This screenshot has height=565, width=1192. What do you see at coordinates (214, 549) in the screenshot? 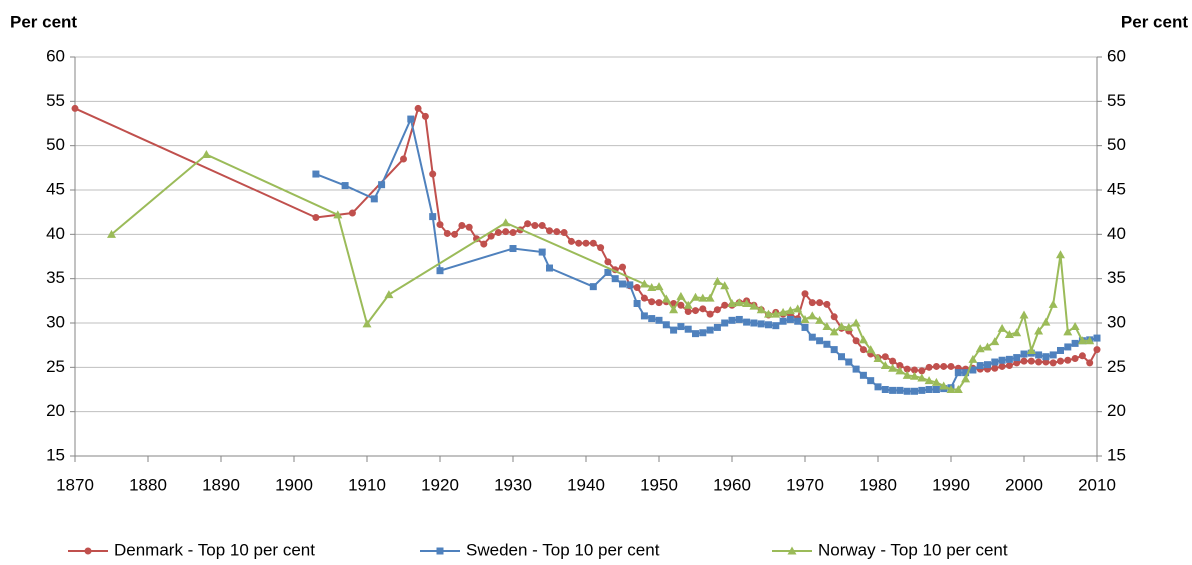
I see `legend-label: Denmark - Top 10 per cent` at bounding box center [214, 549].